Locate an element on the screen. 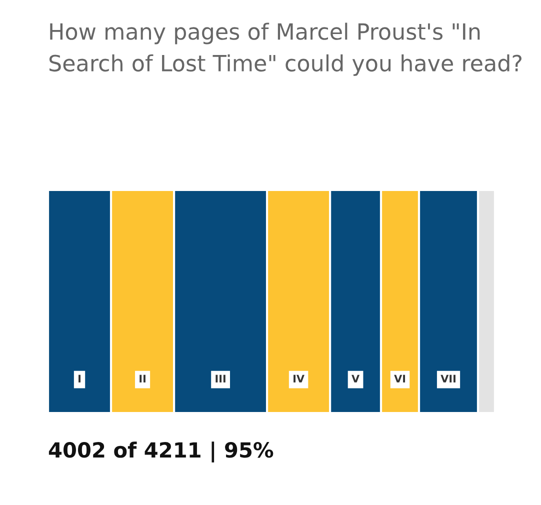 The height and width of the screenshot is (505, 541). series-label: VII is located at coordinates (448, 378).